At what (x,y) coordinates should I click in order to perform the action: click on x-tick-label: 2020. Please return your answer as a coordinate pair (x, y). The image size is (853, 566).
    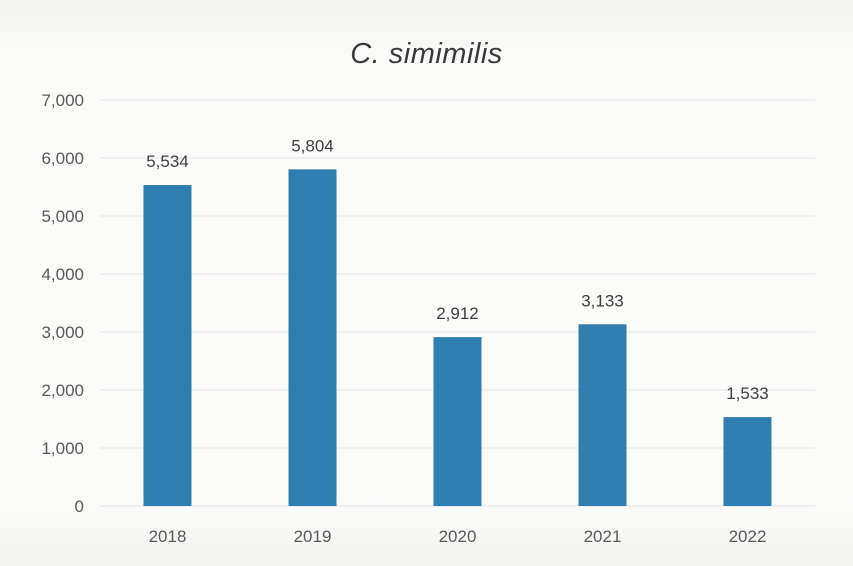
    Looking at the image, I should click on (458, 536).